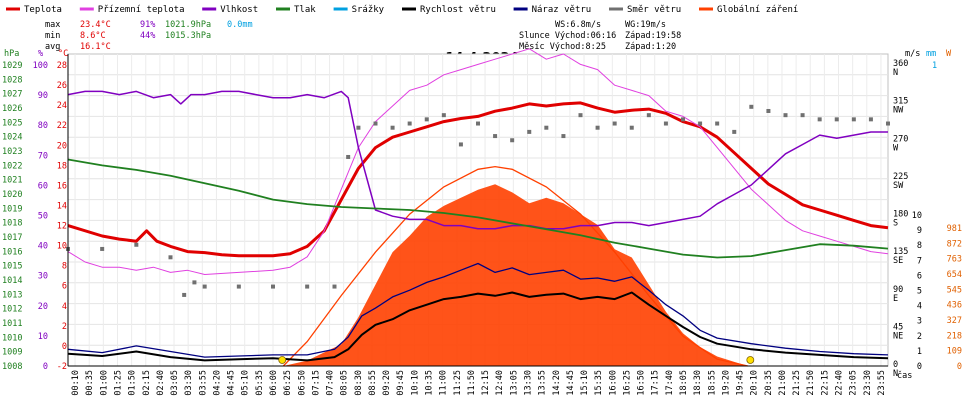  Describe the element at coordinates (825, 383) in the screenshot. I see `time-tick-53: 22:15` at that location.